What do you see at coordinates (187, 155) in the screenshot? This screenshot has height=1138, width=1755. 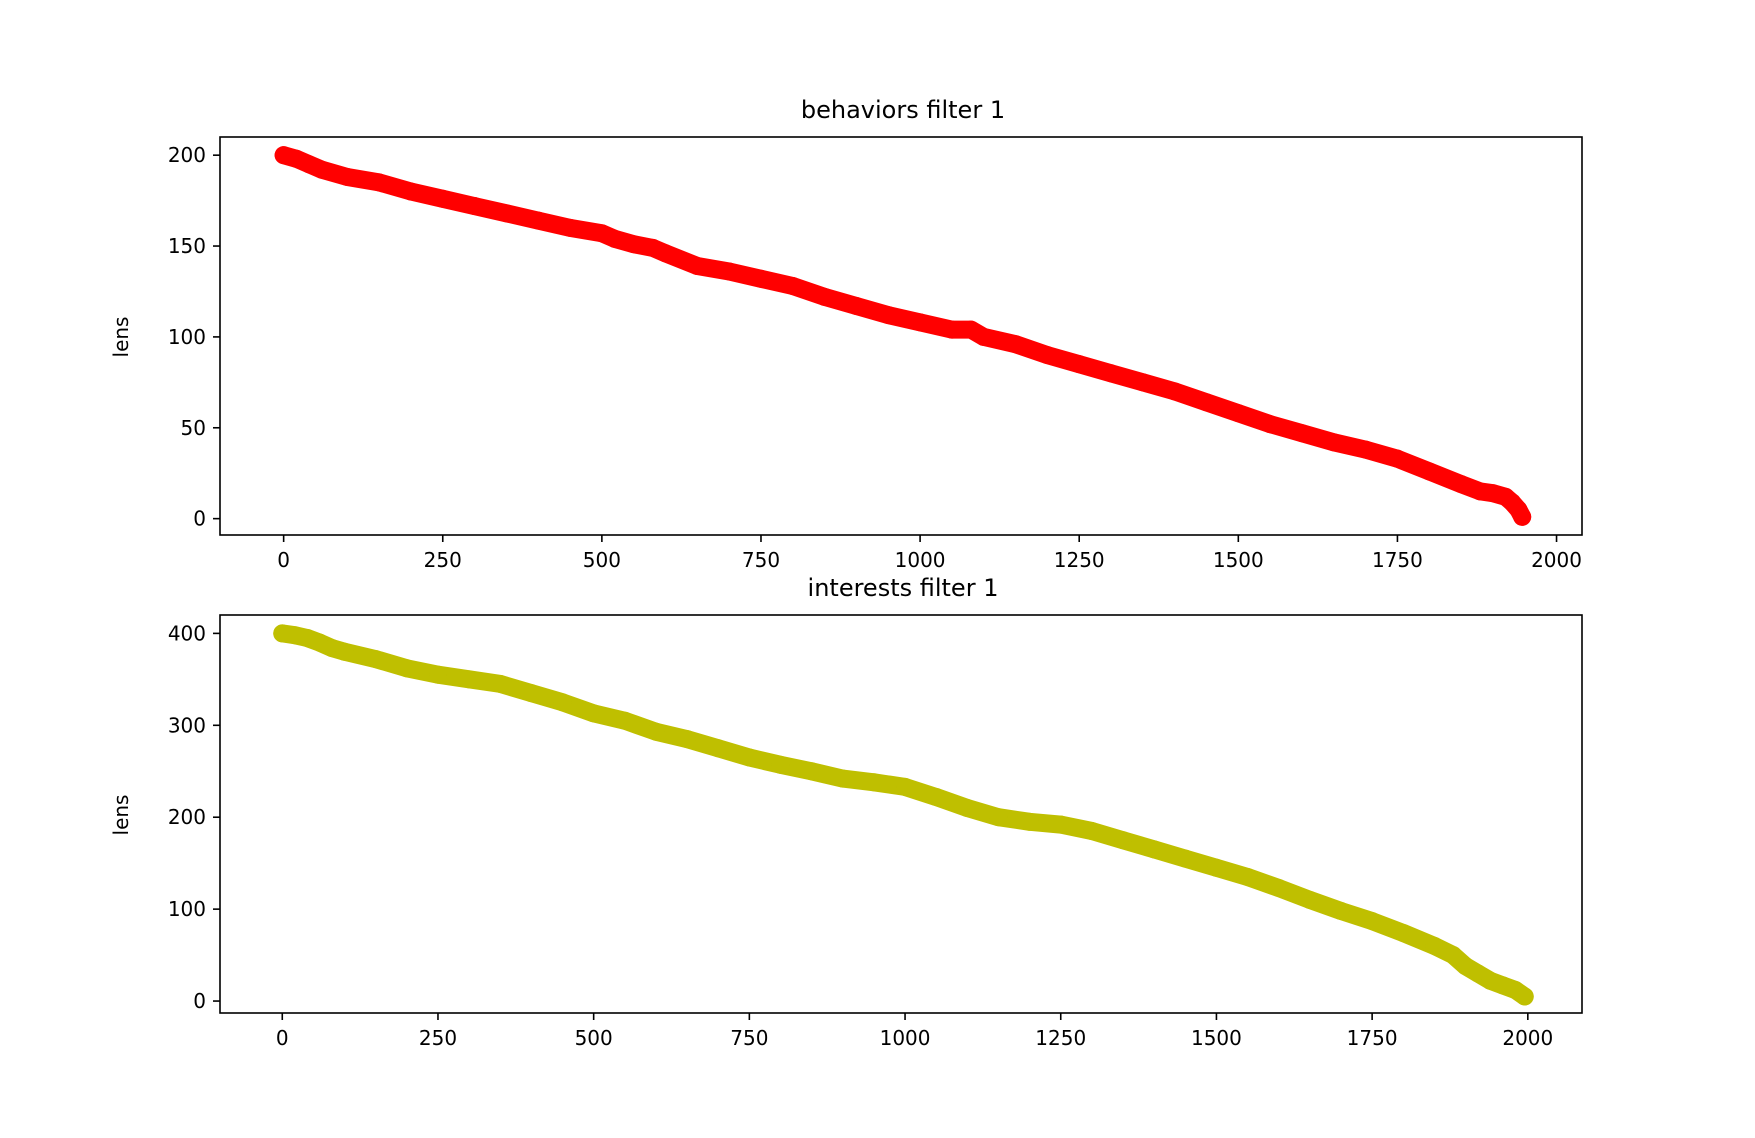 I see `y-tick-label: 200` at bounding box center [187, 155].